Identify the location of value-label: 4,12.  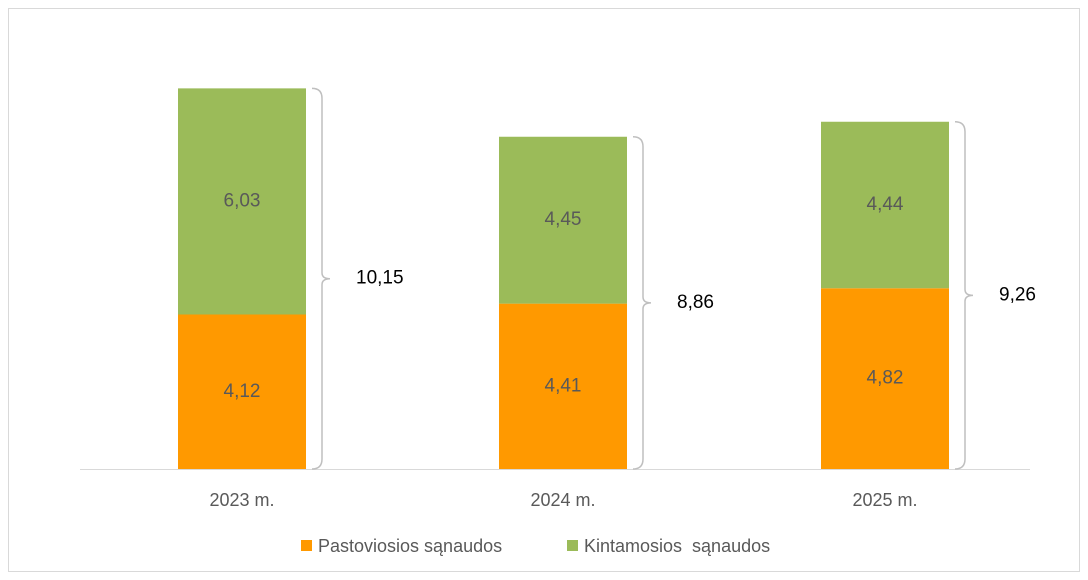
(242, 391).